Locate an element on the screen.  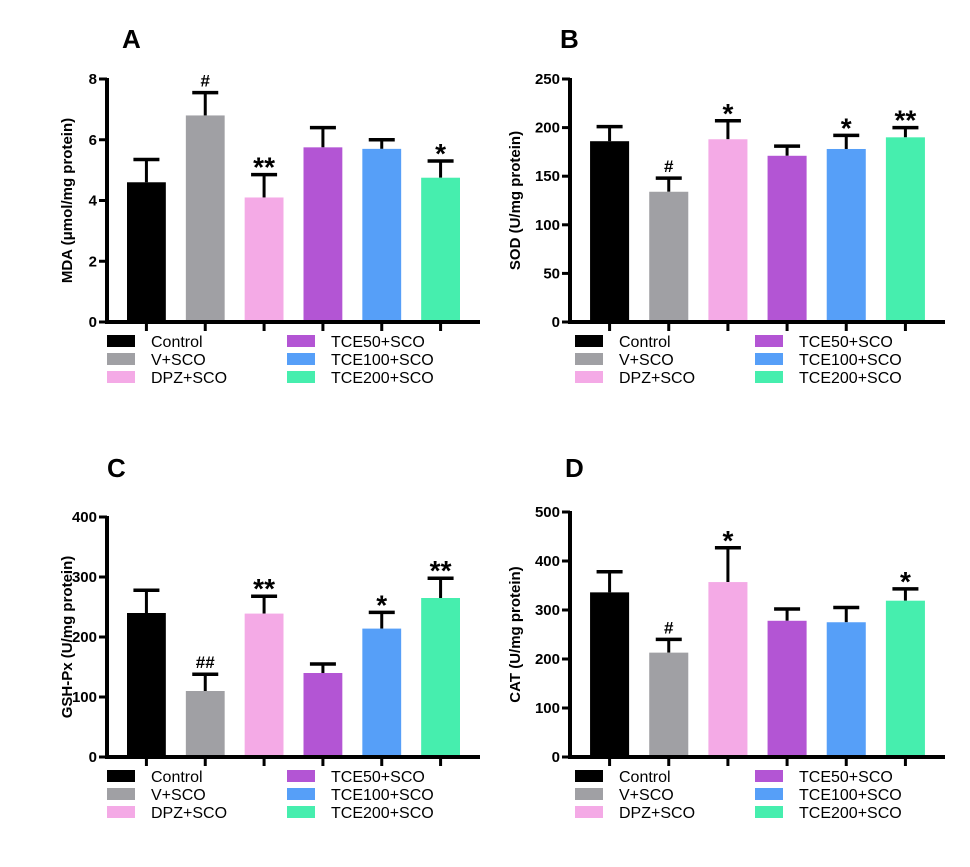
y-tick-label: 4 is located at coordinates (93, 201).